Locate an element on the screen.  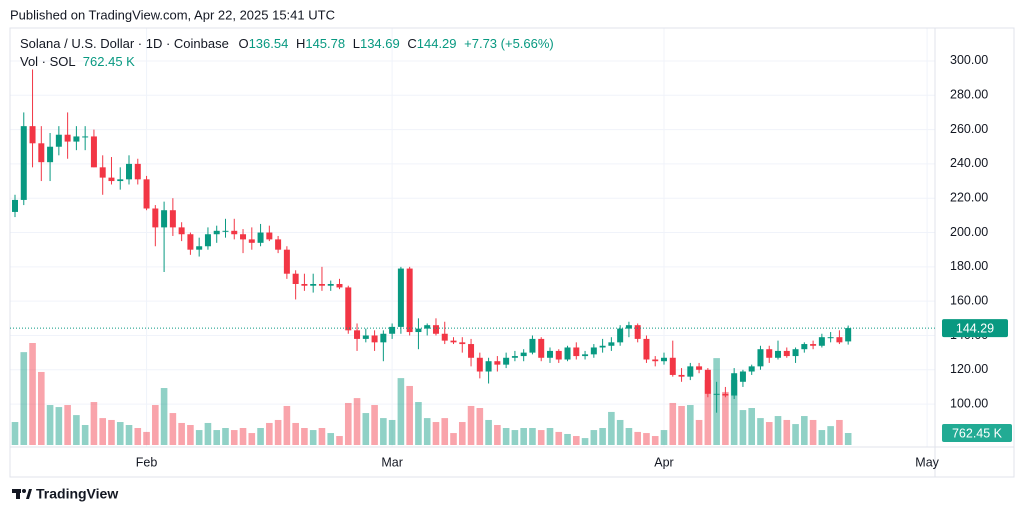
y-tick-label: 280.00 is located at coordinates (969, 95).